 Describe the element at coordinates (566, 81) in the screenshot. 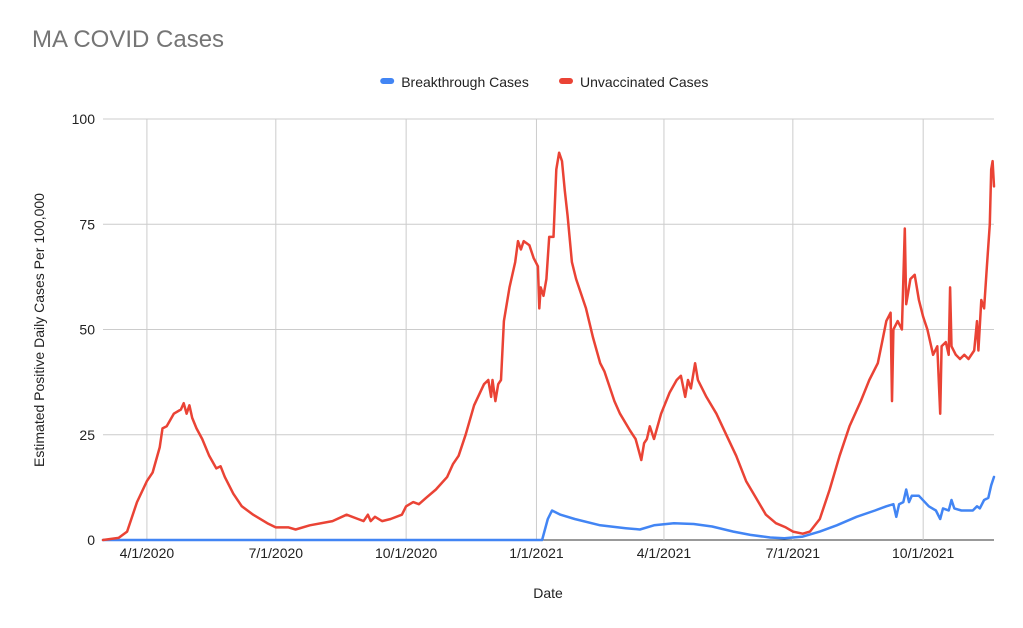

I see `legend-swatch-unvaccinated-cases` at that location.